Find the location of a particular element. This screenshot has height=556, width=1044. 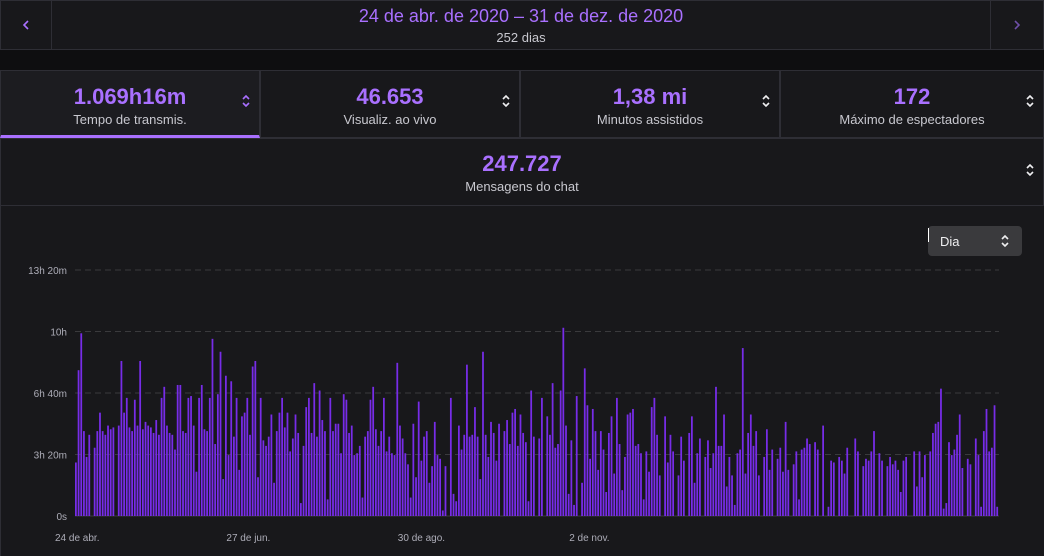

stat-tab-chat-messages: 247.727 Mensagens do chat is located at coordinates (522, 172).